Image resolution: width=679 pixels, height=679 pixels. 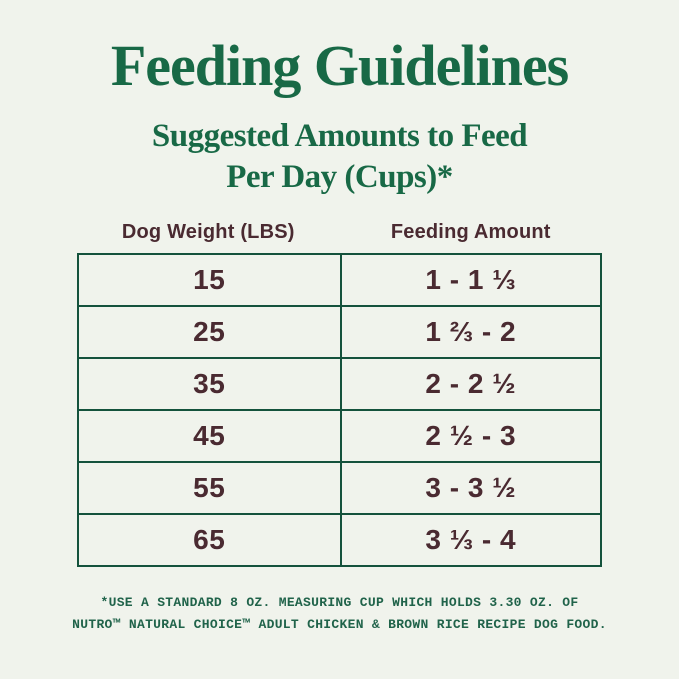 What do you see at coordinates (209, 383) in the screenshot?
I see `dog-weight-value: 35` at bounding box center [209, 383].